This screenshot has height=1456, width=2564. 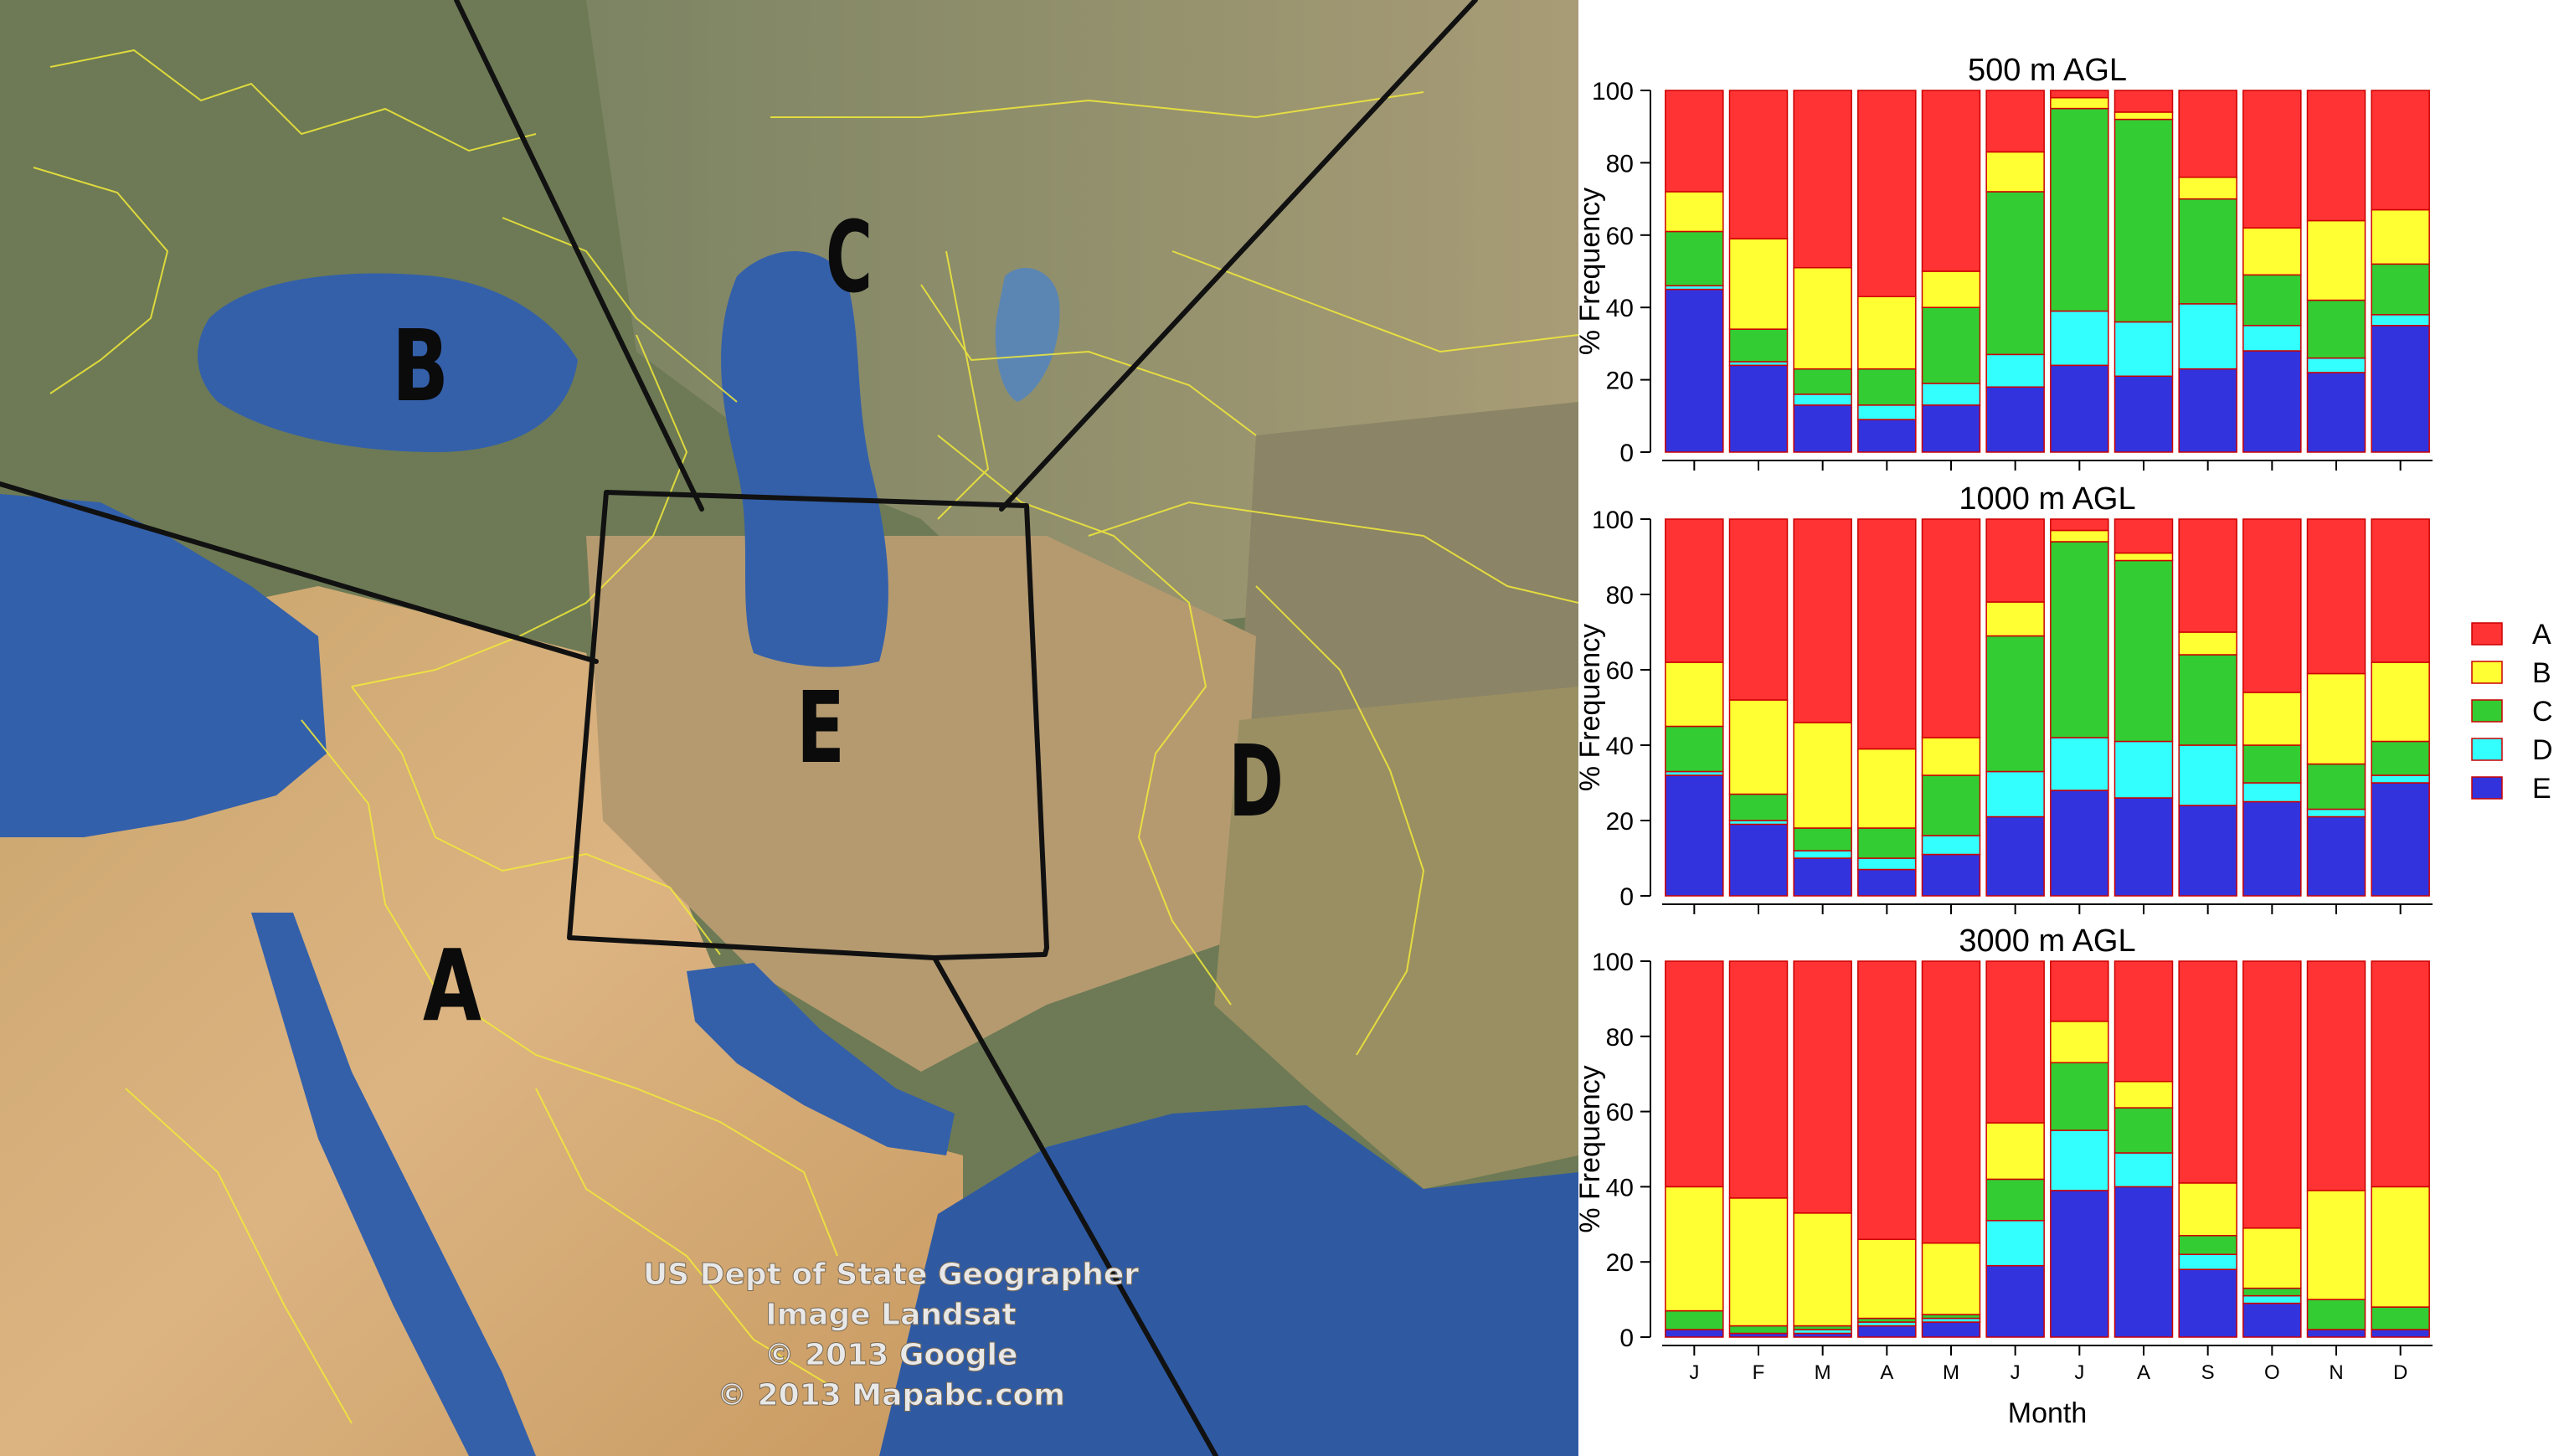 What do you see at coordinates (2542, 712) in the screenshot?
I see `legend-label-C: C` at bounding box center [2542, 712].